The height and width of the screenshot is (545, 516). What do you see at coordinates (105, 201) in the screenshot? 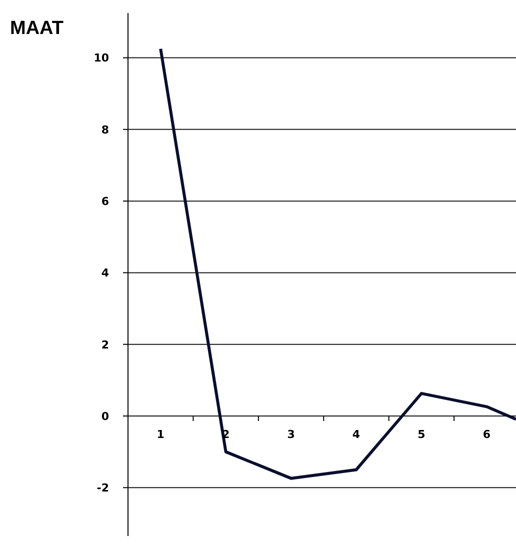
I see `y-tick-label: 6` at bounding box center [105, 201].